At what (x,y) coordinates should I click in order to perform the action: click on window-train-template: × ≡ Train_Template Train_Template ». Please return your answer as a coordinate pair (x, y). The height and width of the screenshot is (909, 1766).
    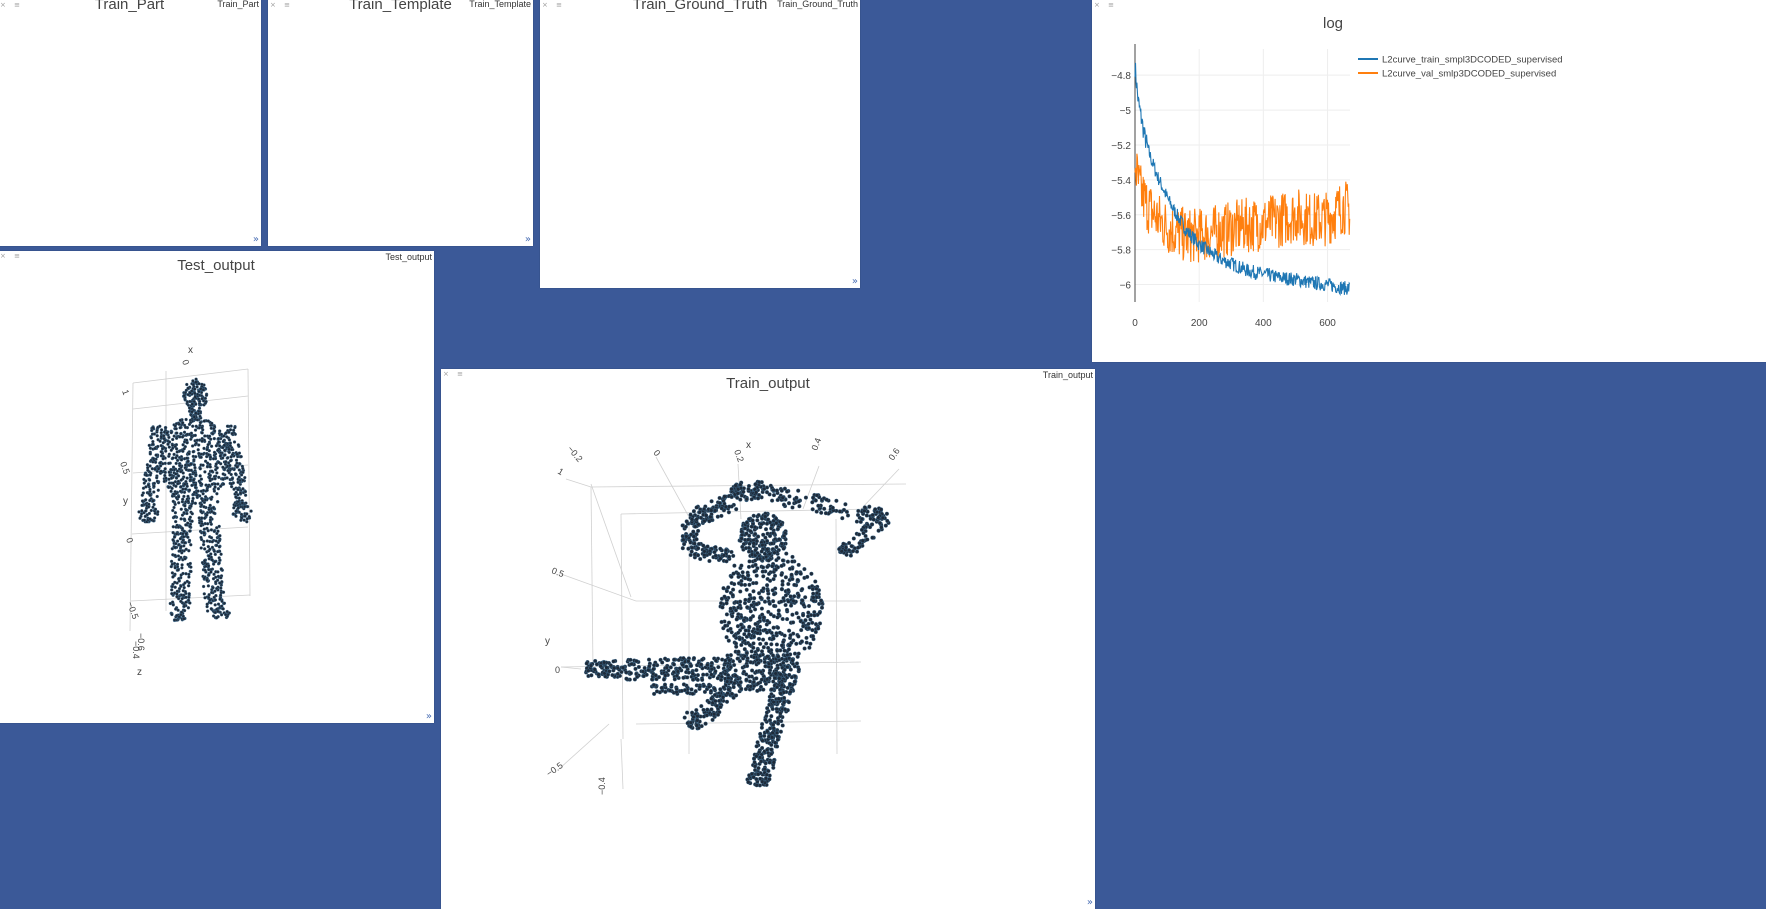
    Looking at the image, I should click on (400, 123).